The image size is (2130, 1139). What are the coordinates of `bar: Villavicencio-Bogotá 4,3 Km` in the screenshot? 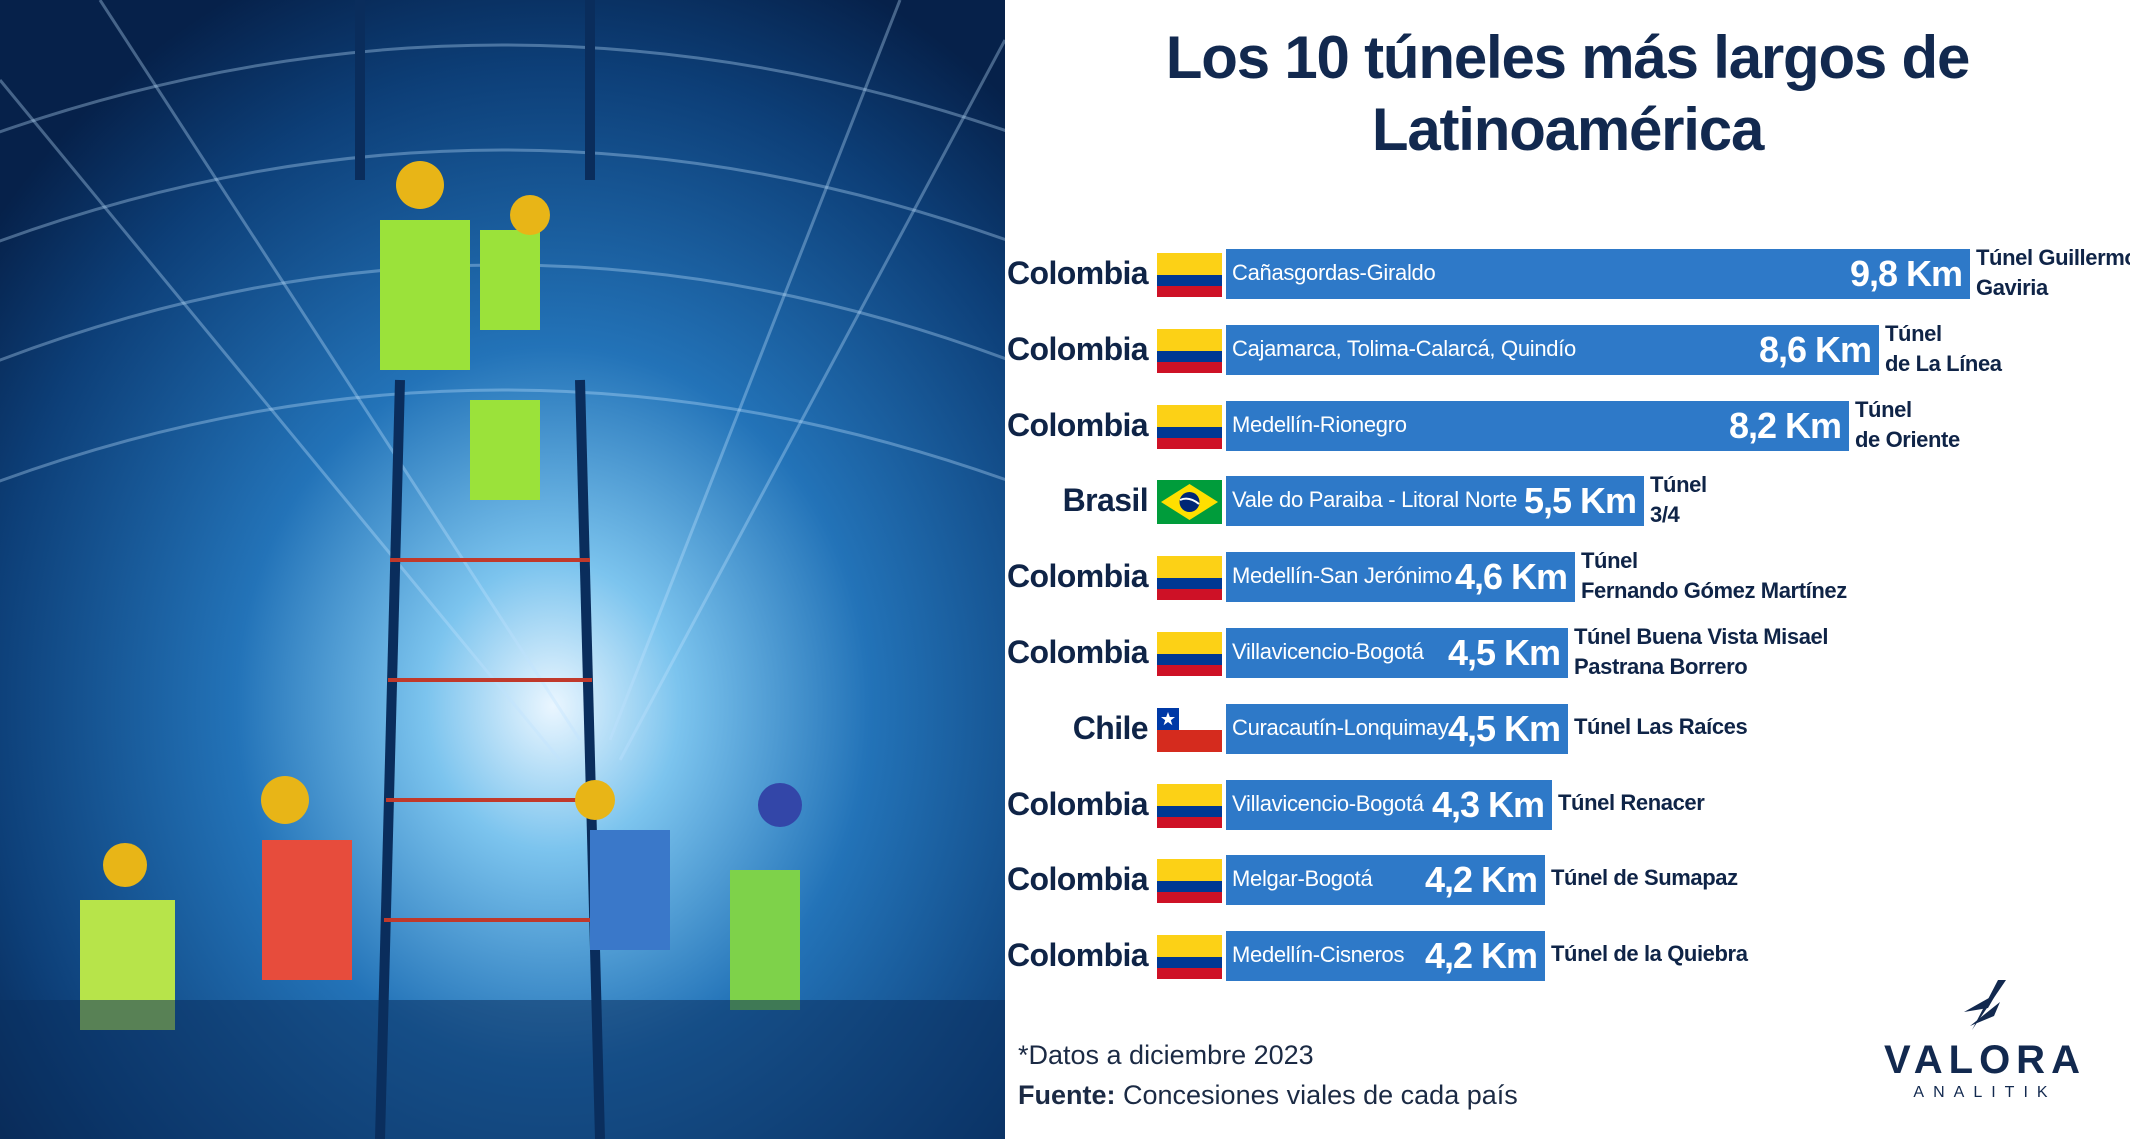 It's located at (1389, 804).